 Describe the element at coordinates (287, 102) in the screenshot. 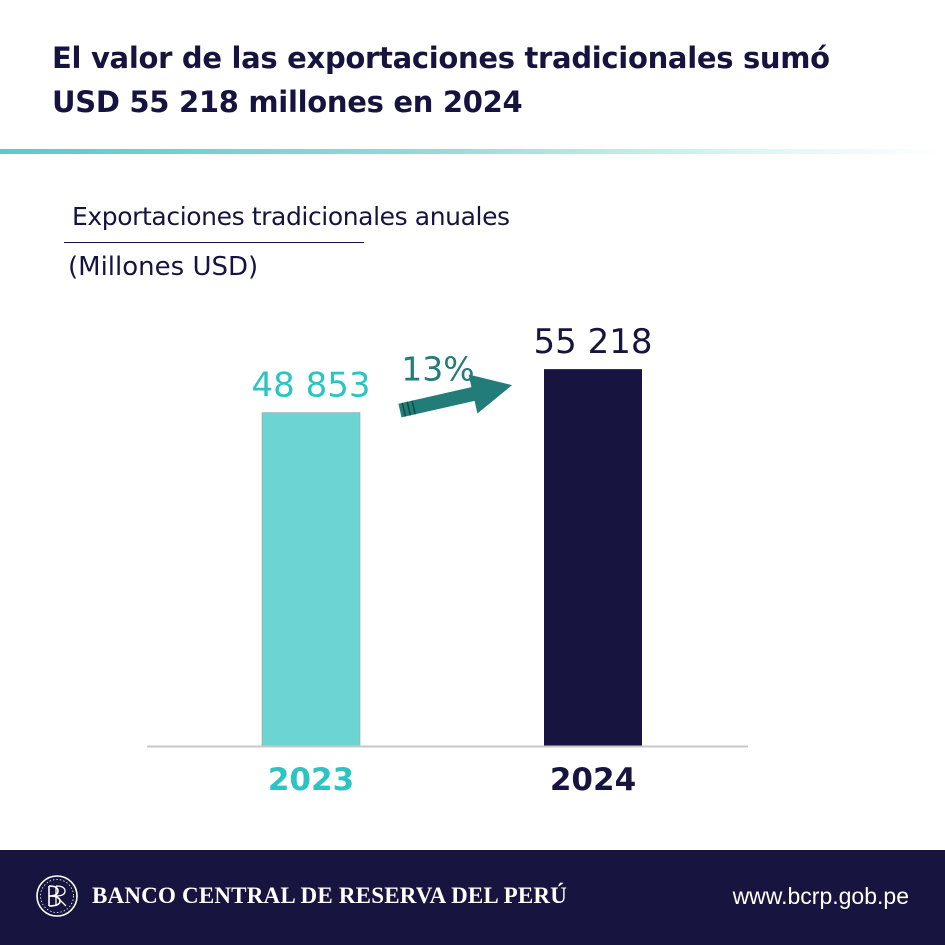

I see `headline-line-2: USD 55 218 millones en 2024` at that location.